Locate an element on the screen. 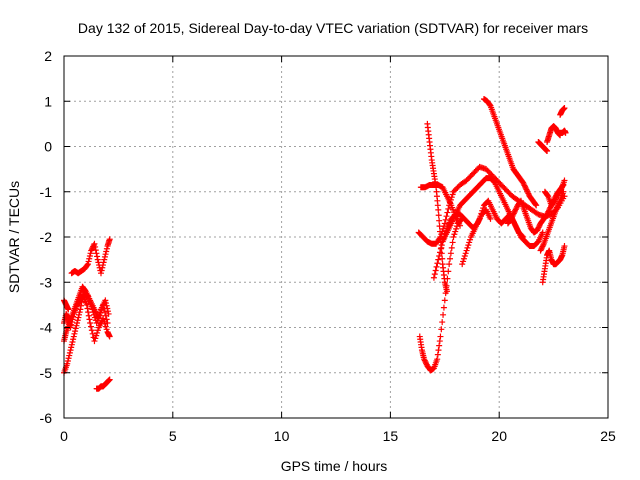  x-tick-labels: 0 5 10 15 20 25 is located at coordinates (338, 436).